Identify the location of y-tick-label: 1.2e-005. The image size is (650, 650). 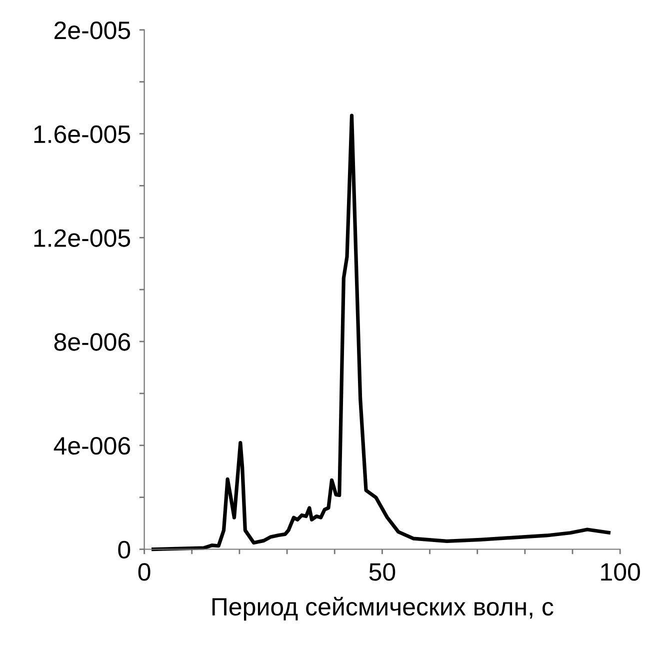
(82, 238).